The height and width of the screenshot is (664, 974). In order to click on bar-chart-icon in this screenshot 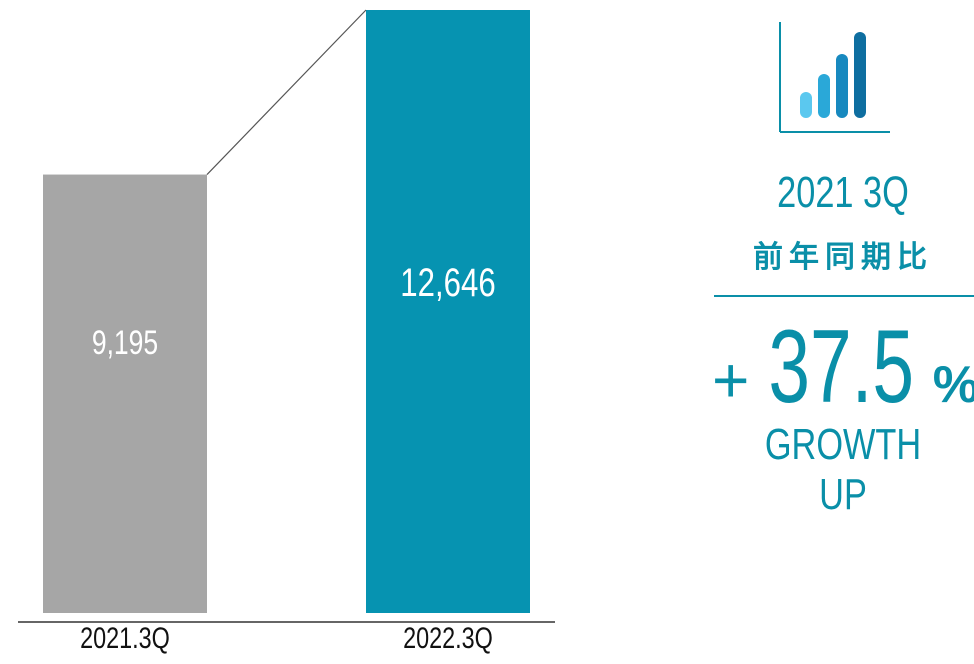, I will do `click(834, 77)`.